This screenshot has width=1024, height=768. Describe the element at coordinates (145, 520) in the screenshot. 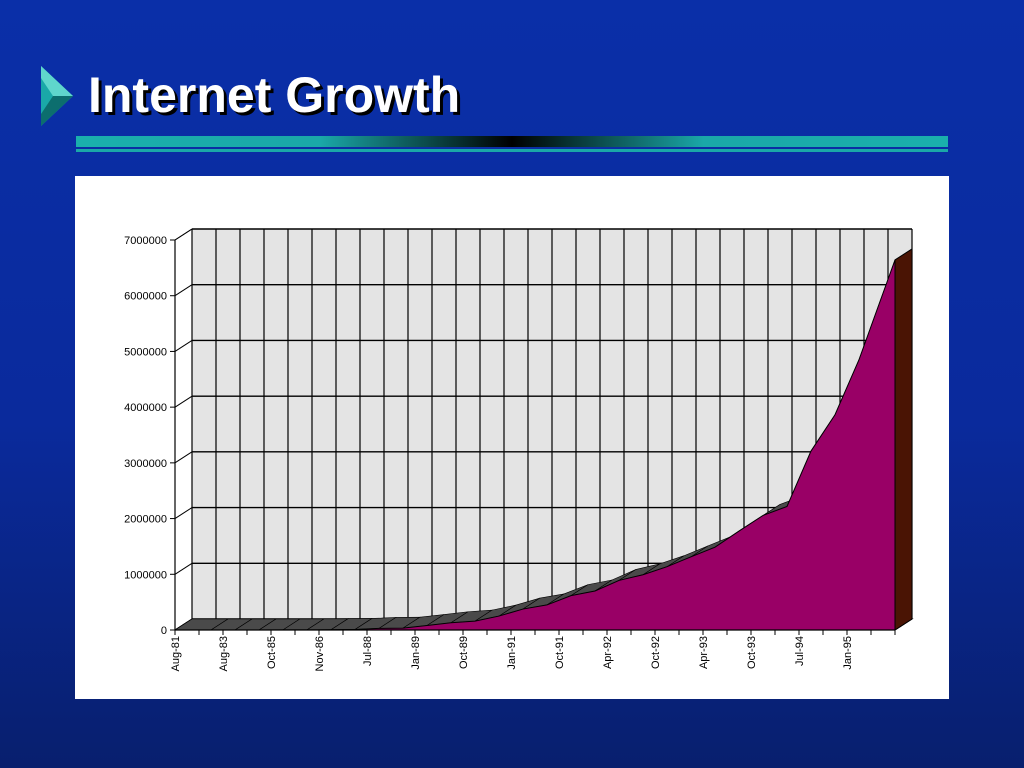

I see `y-tick-label: 2000000` at that location.